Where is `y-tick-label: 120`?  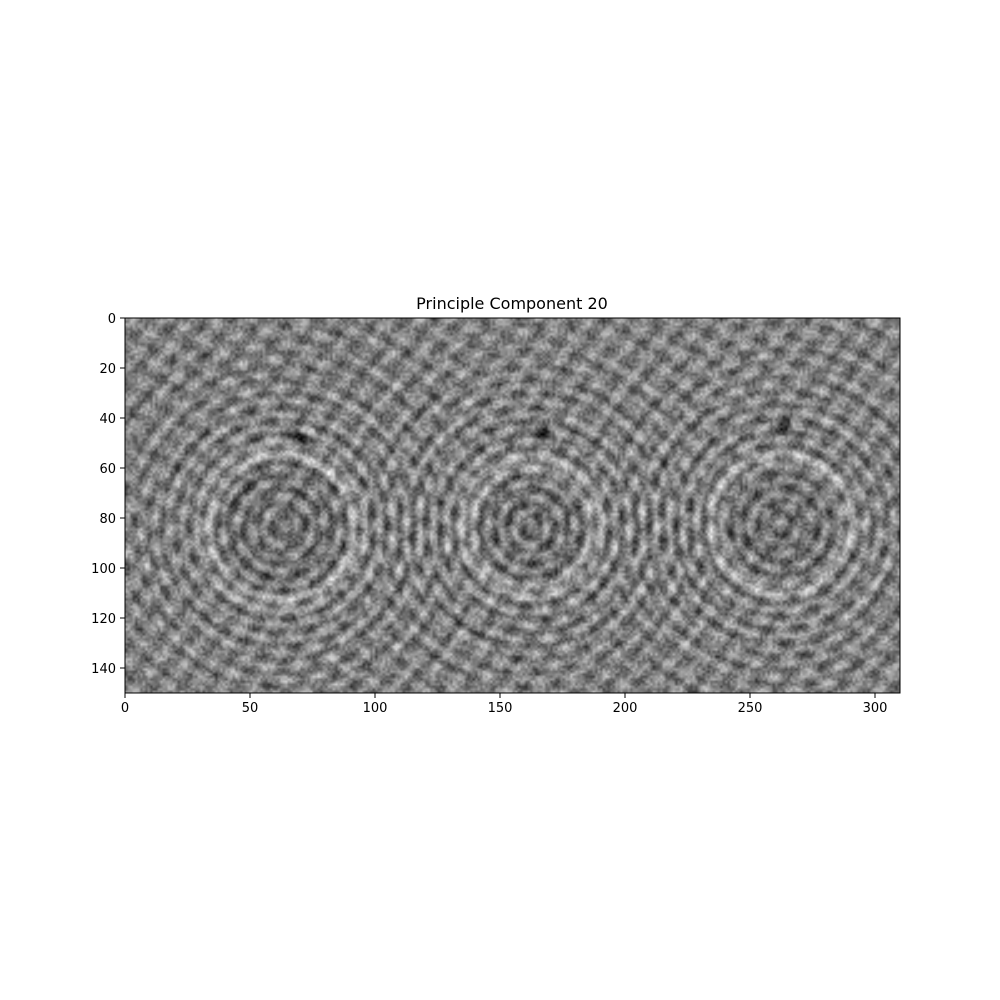 y-tick-label: 120 is located at coordinates (103, 619).